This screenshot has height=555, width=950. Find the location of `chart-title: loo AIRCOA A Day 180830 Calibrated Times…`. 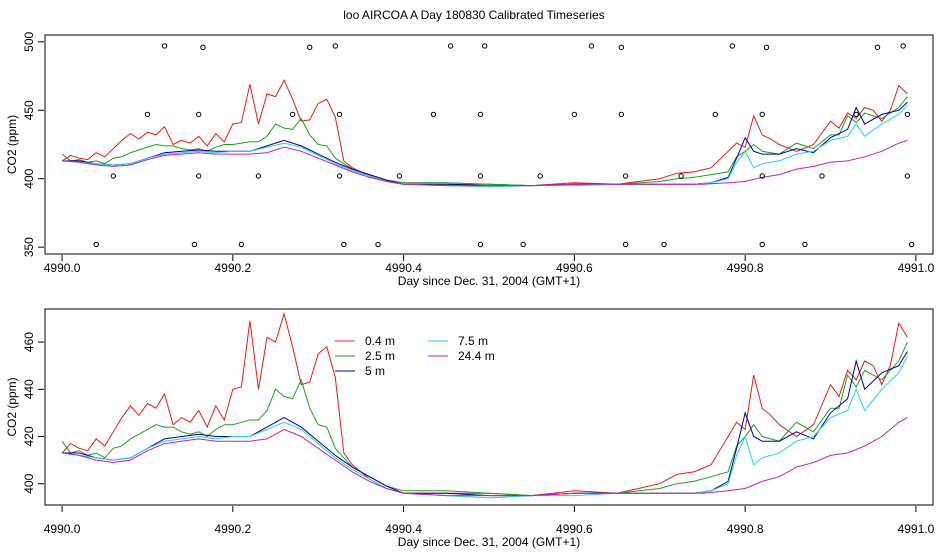

chart-title: loo AIRCOA A Day 180830 Calibrated Times… is located at coordinates (473, 15).